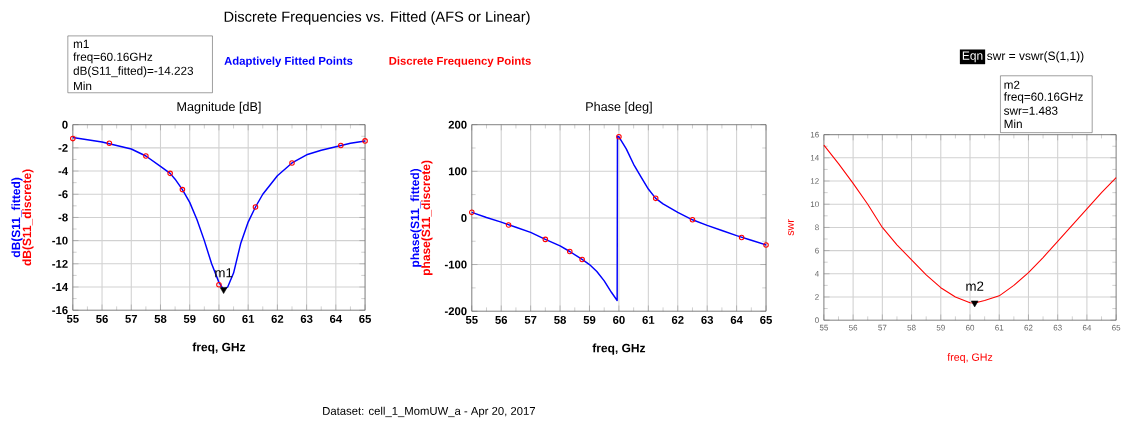 The image size is (1125, 423). Describe the element at coordinates (60, 310) in the screenshot. I see `y-tick-label: -16` at that location.